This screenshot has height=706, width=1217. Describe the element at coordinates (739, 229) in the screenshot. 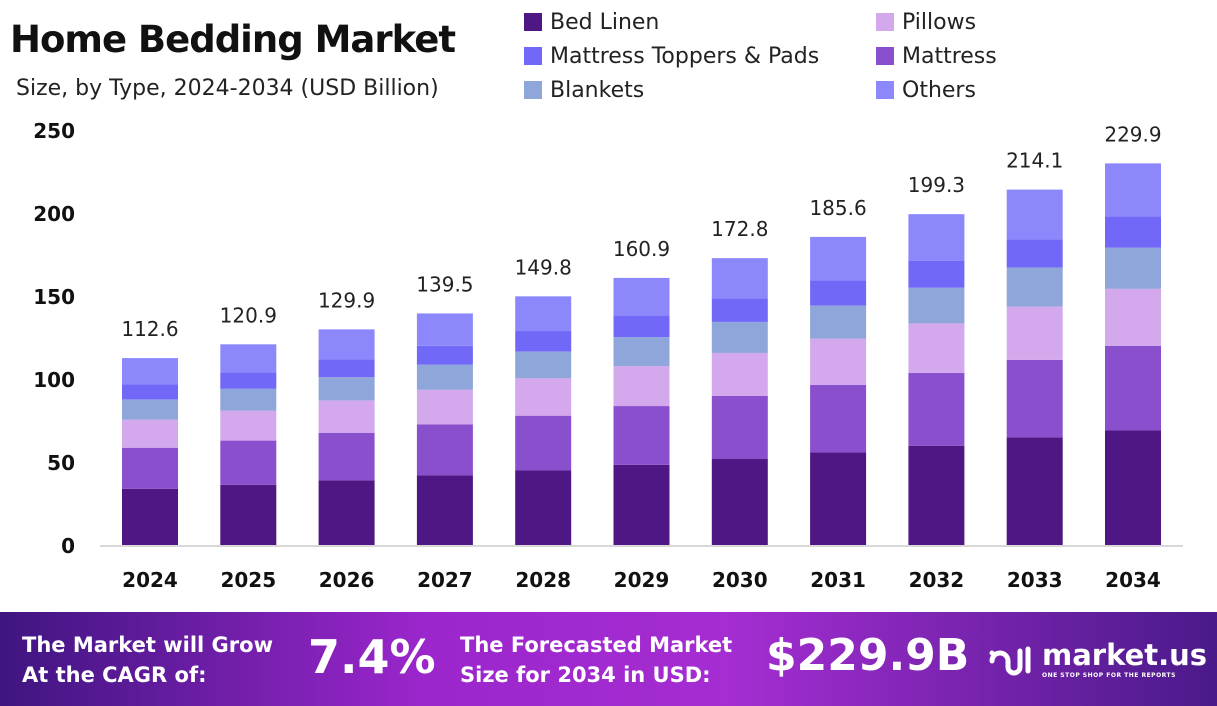

I see `total-data-label: 172.8` at that location.